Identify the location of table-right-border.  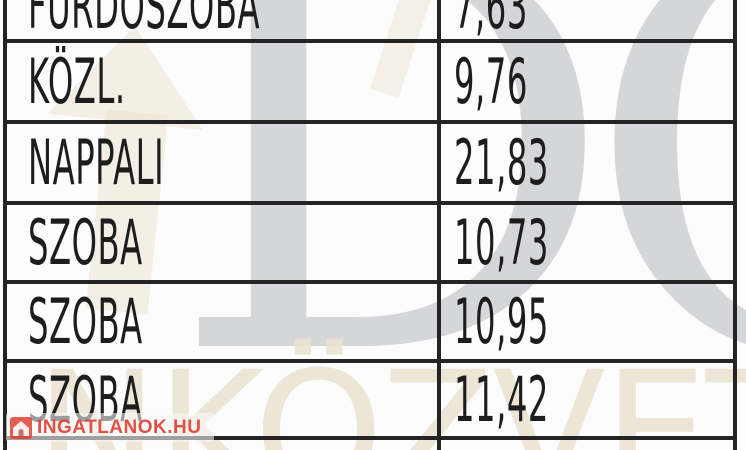
(735, 225).